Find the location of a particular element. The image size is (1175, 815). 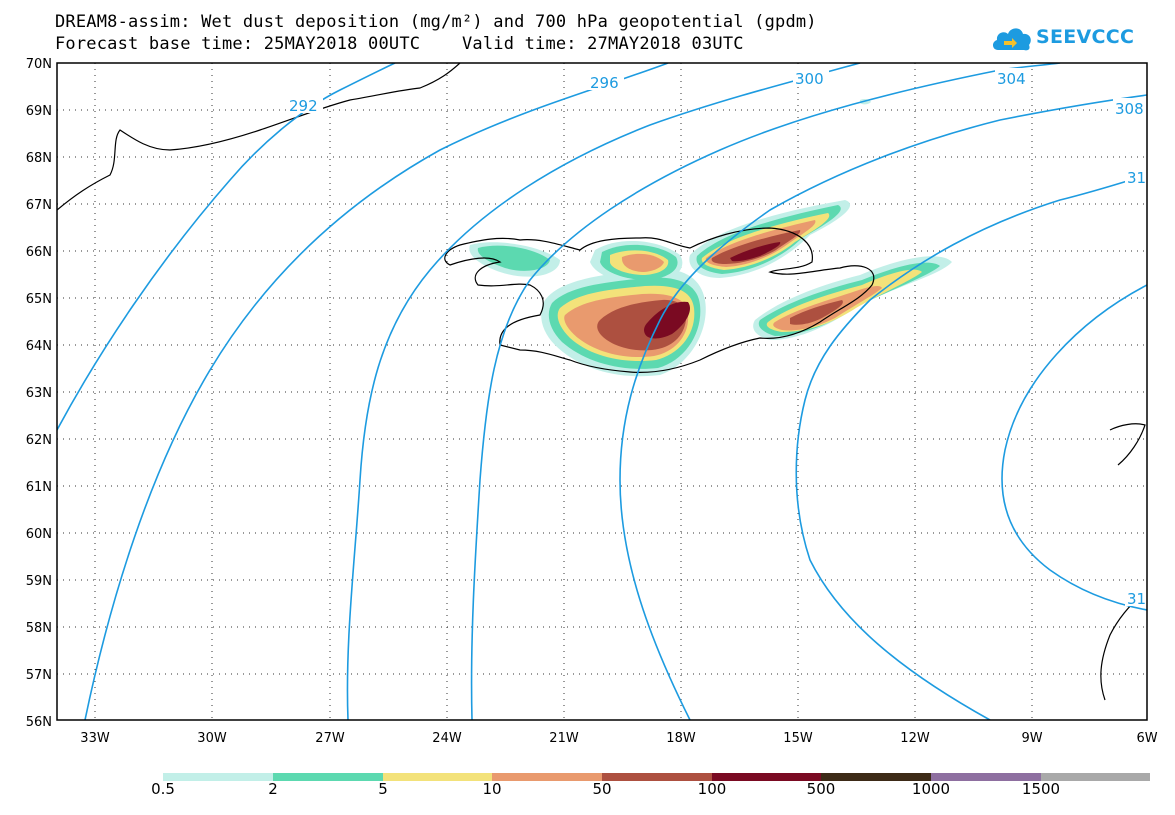

legend-label: 10 is located at coordinates (492, 789).